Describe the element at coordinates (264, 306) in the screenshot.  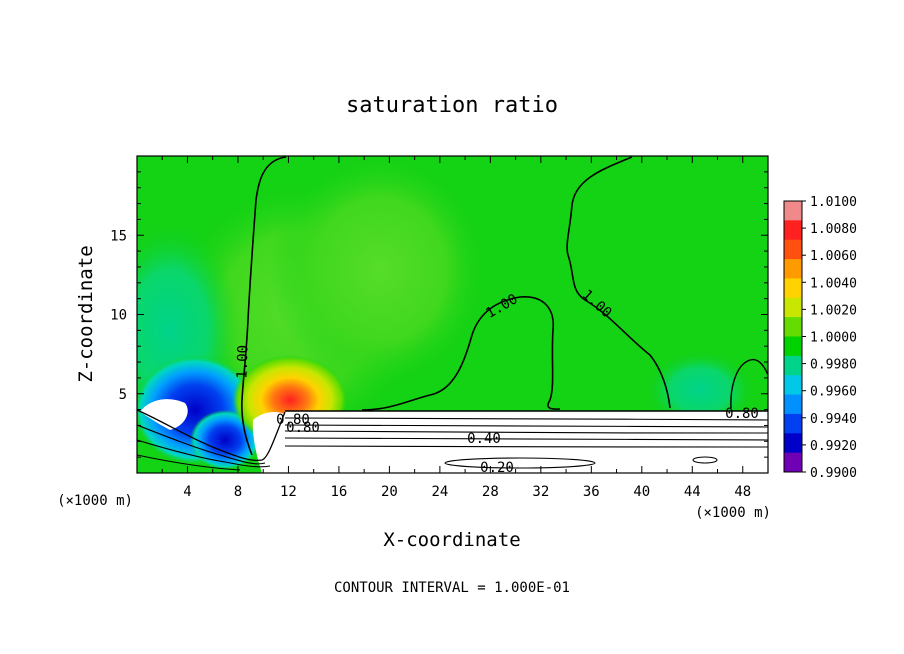
I see `contour-100-left` at that location.